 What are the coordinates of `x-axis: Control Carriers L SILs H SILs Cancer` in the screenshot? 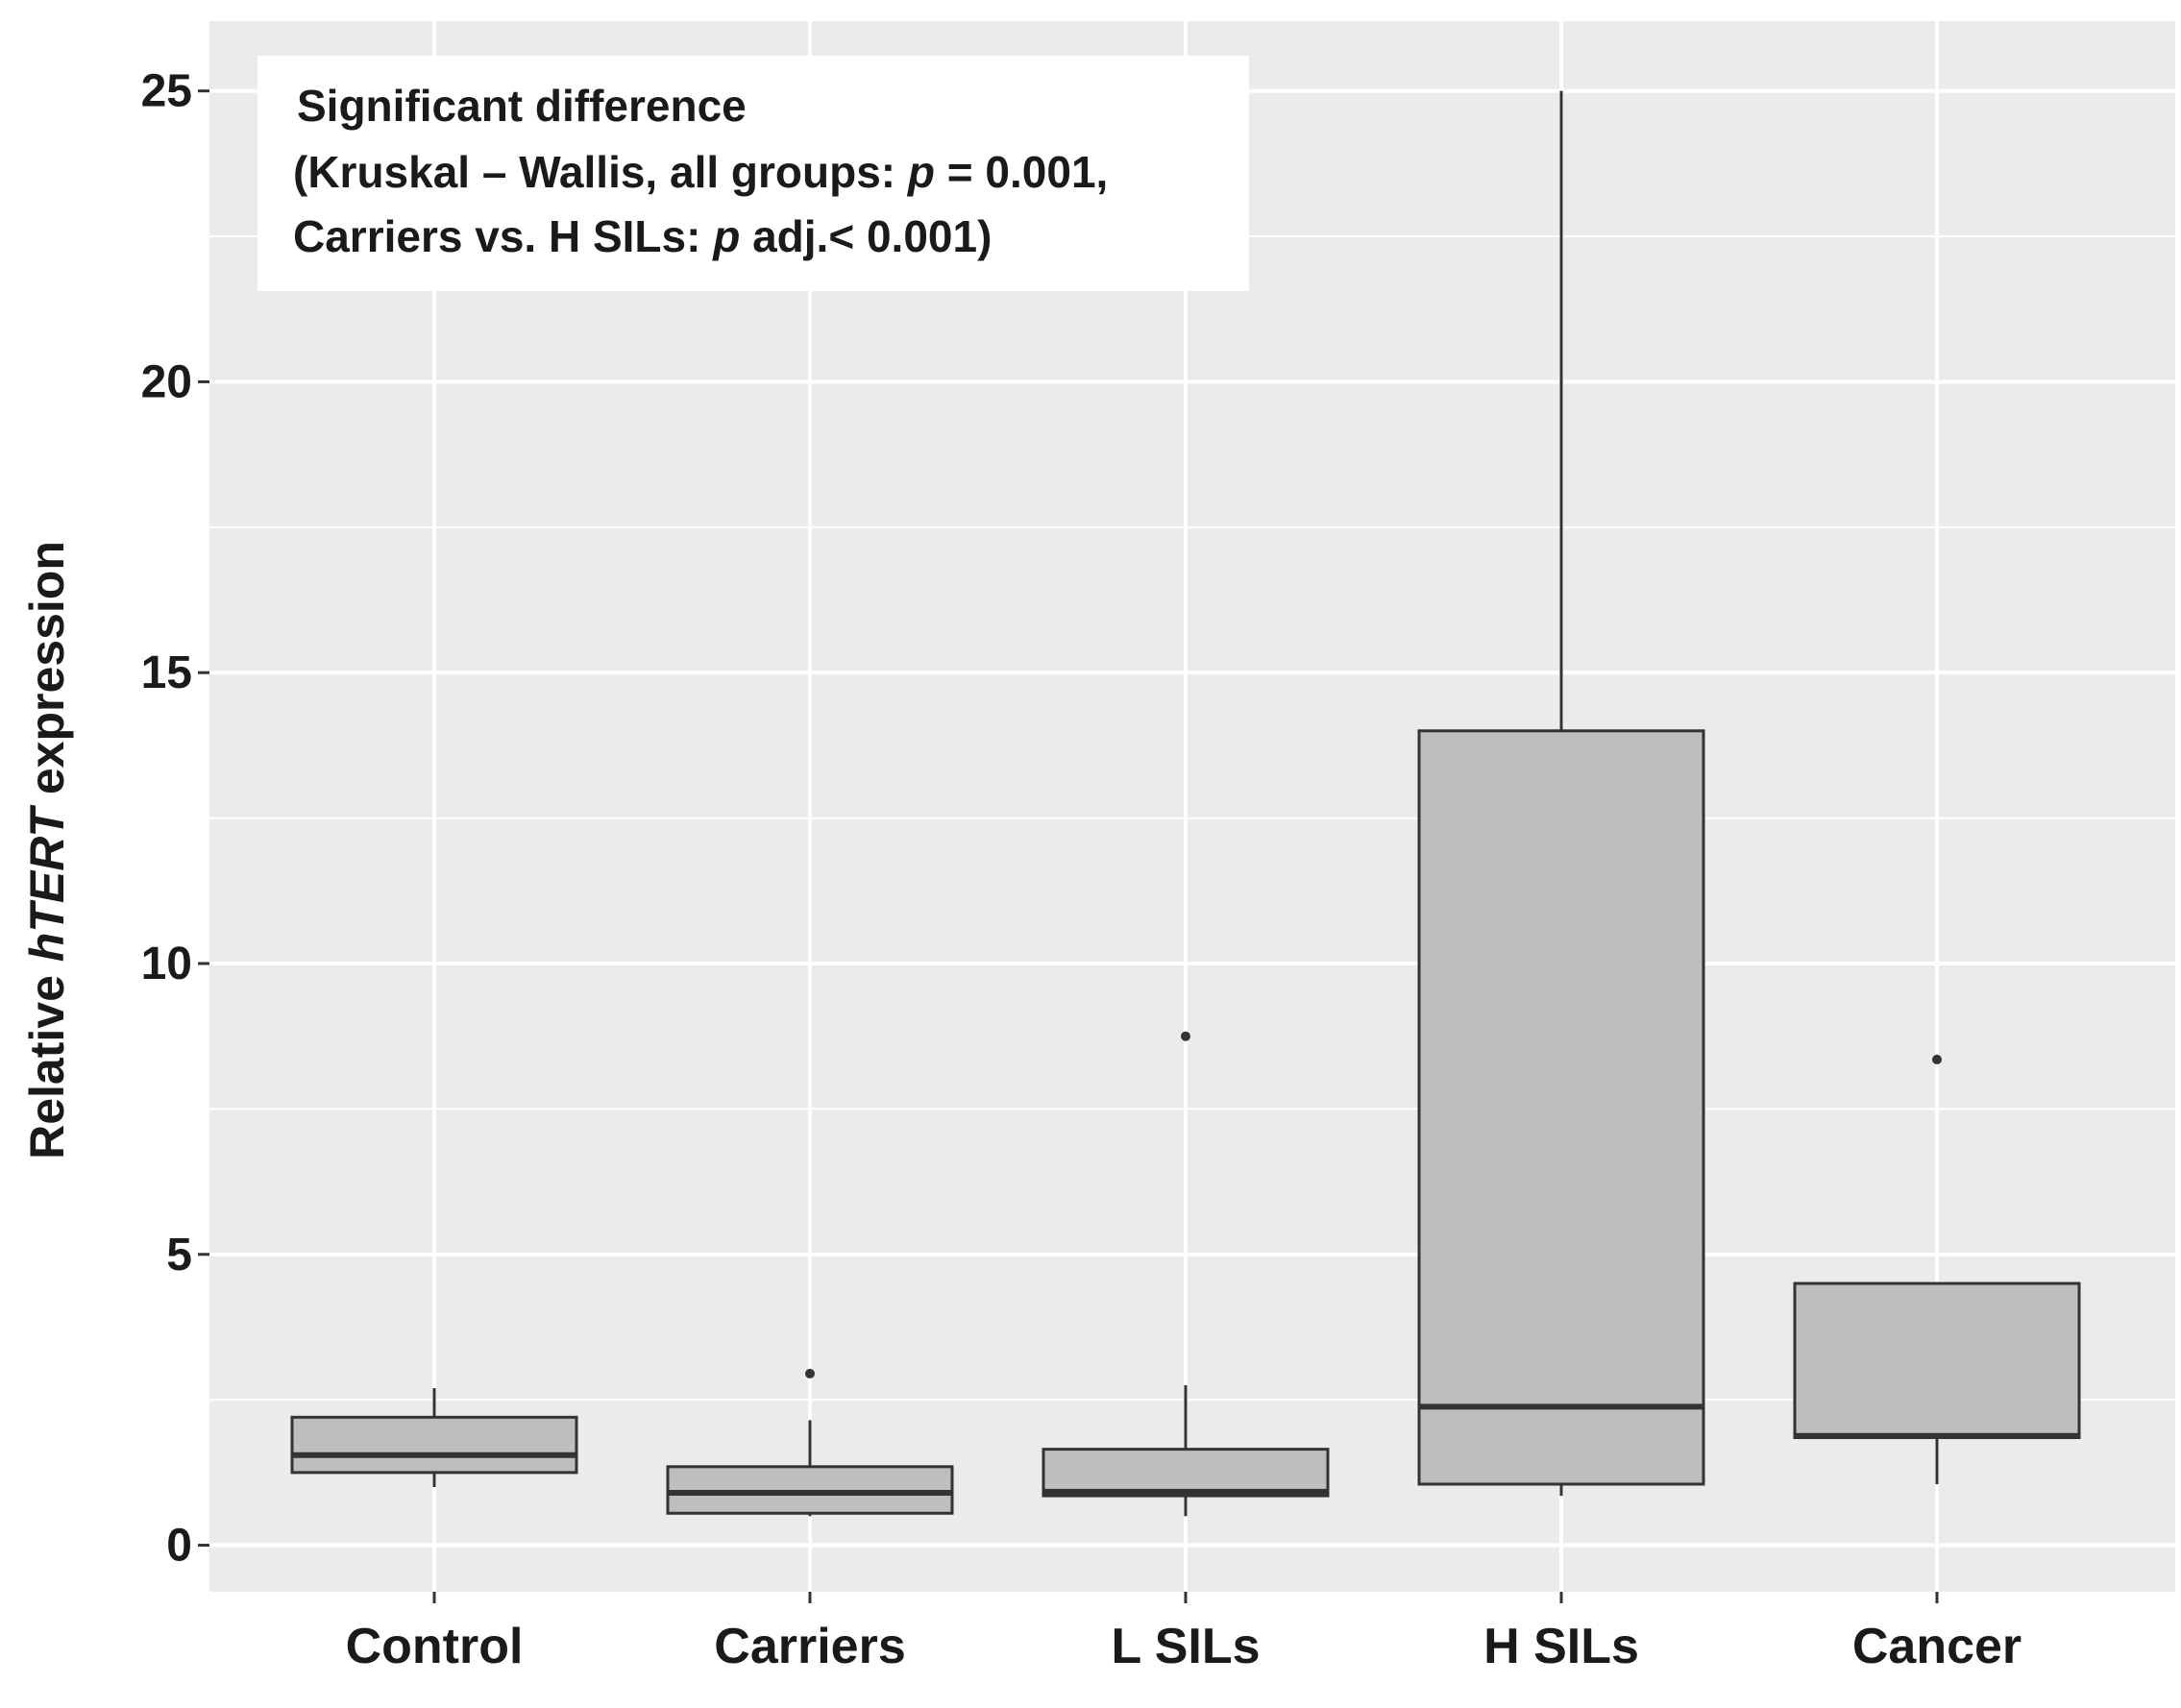 It's located at (1184, 1633).